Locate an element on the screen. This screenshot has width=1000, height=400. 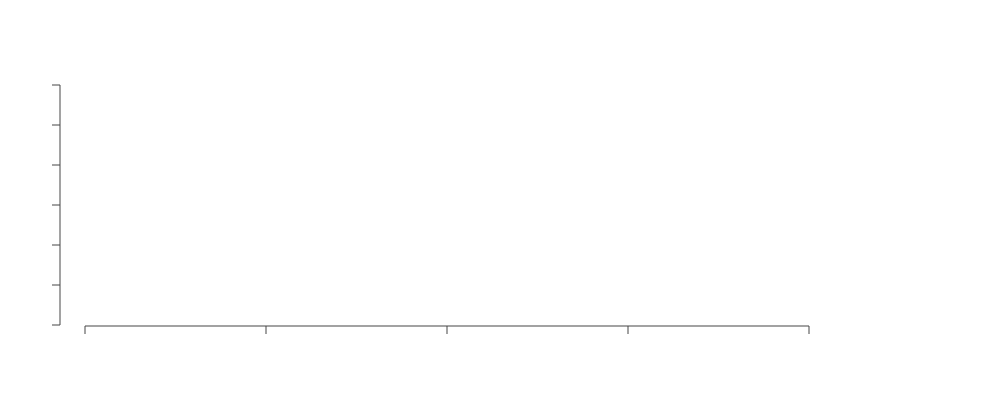
x-axis is located at coordinates (447, 329).